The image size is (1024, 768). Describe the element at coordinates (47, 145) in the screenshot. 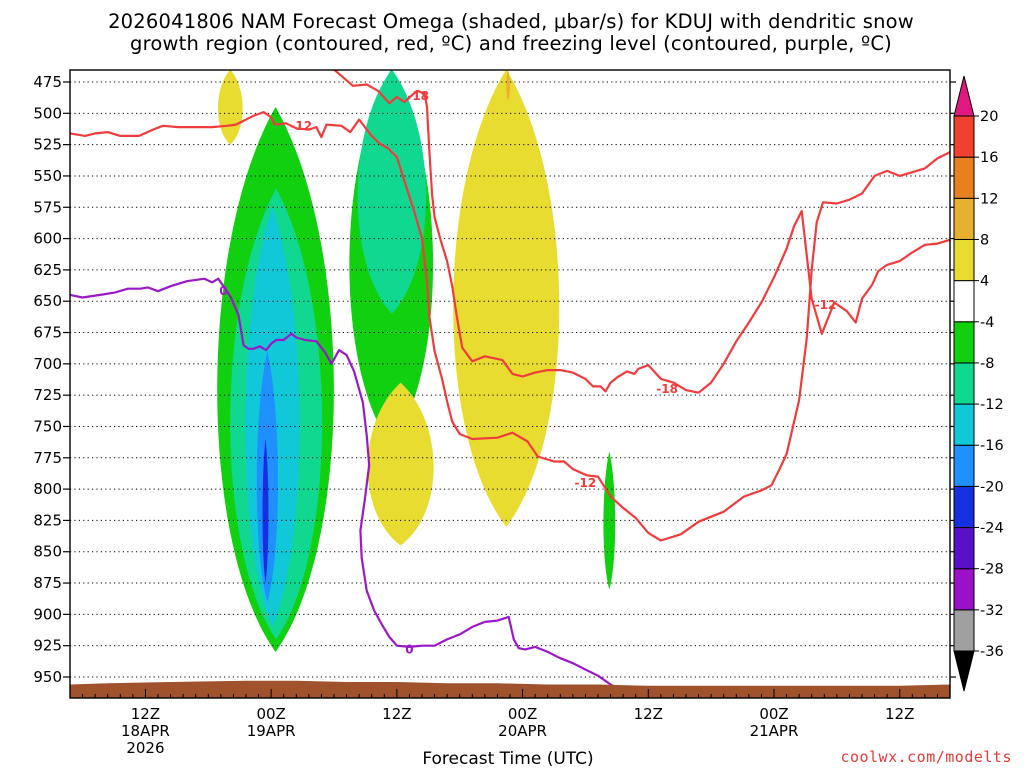

I see `y-tick-label-525: 525` at that location.